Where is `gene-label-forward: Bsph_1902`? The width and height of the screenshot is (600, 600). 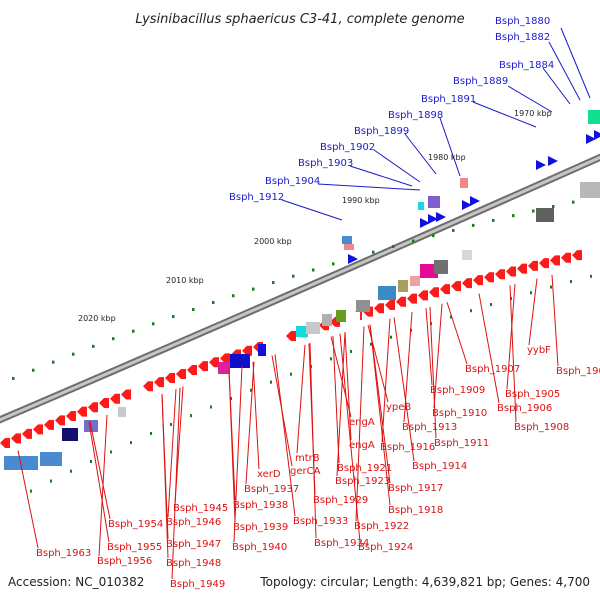
gene-label-forward: Bsph_1902 is located at coordinates (347, 147).